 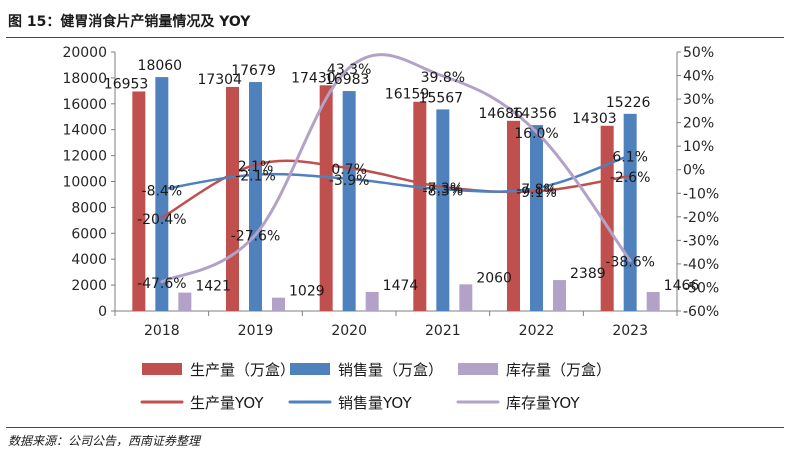 I want to click on y-right-tick-label: 10%, so click(x=698, y=147).